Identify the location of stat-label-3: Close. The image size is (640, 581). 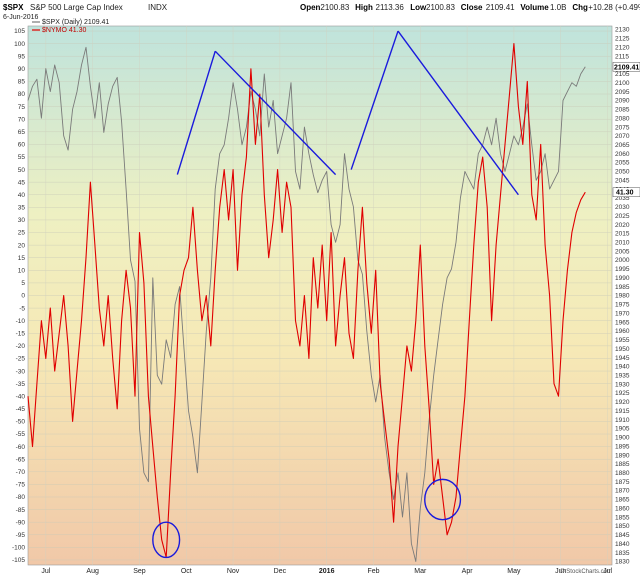
(472, 7).